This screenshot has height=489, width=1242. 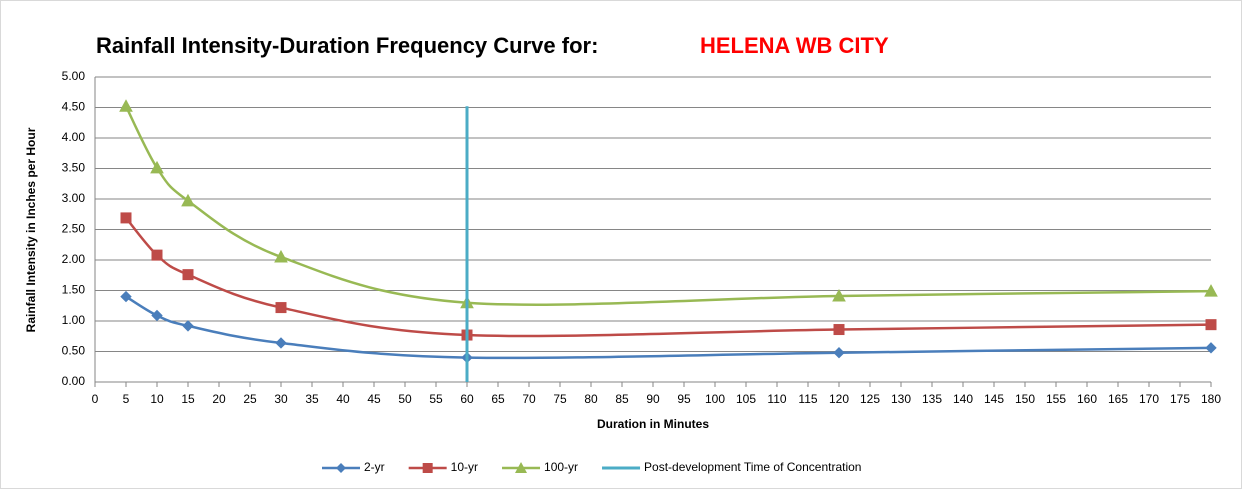 What do you see at coordinates (901, 399) in the screenshot?
I see `x-tick-label: 130` at bounding box center [901, 399].